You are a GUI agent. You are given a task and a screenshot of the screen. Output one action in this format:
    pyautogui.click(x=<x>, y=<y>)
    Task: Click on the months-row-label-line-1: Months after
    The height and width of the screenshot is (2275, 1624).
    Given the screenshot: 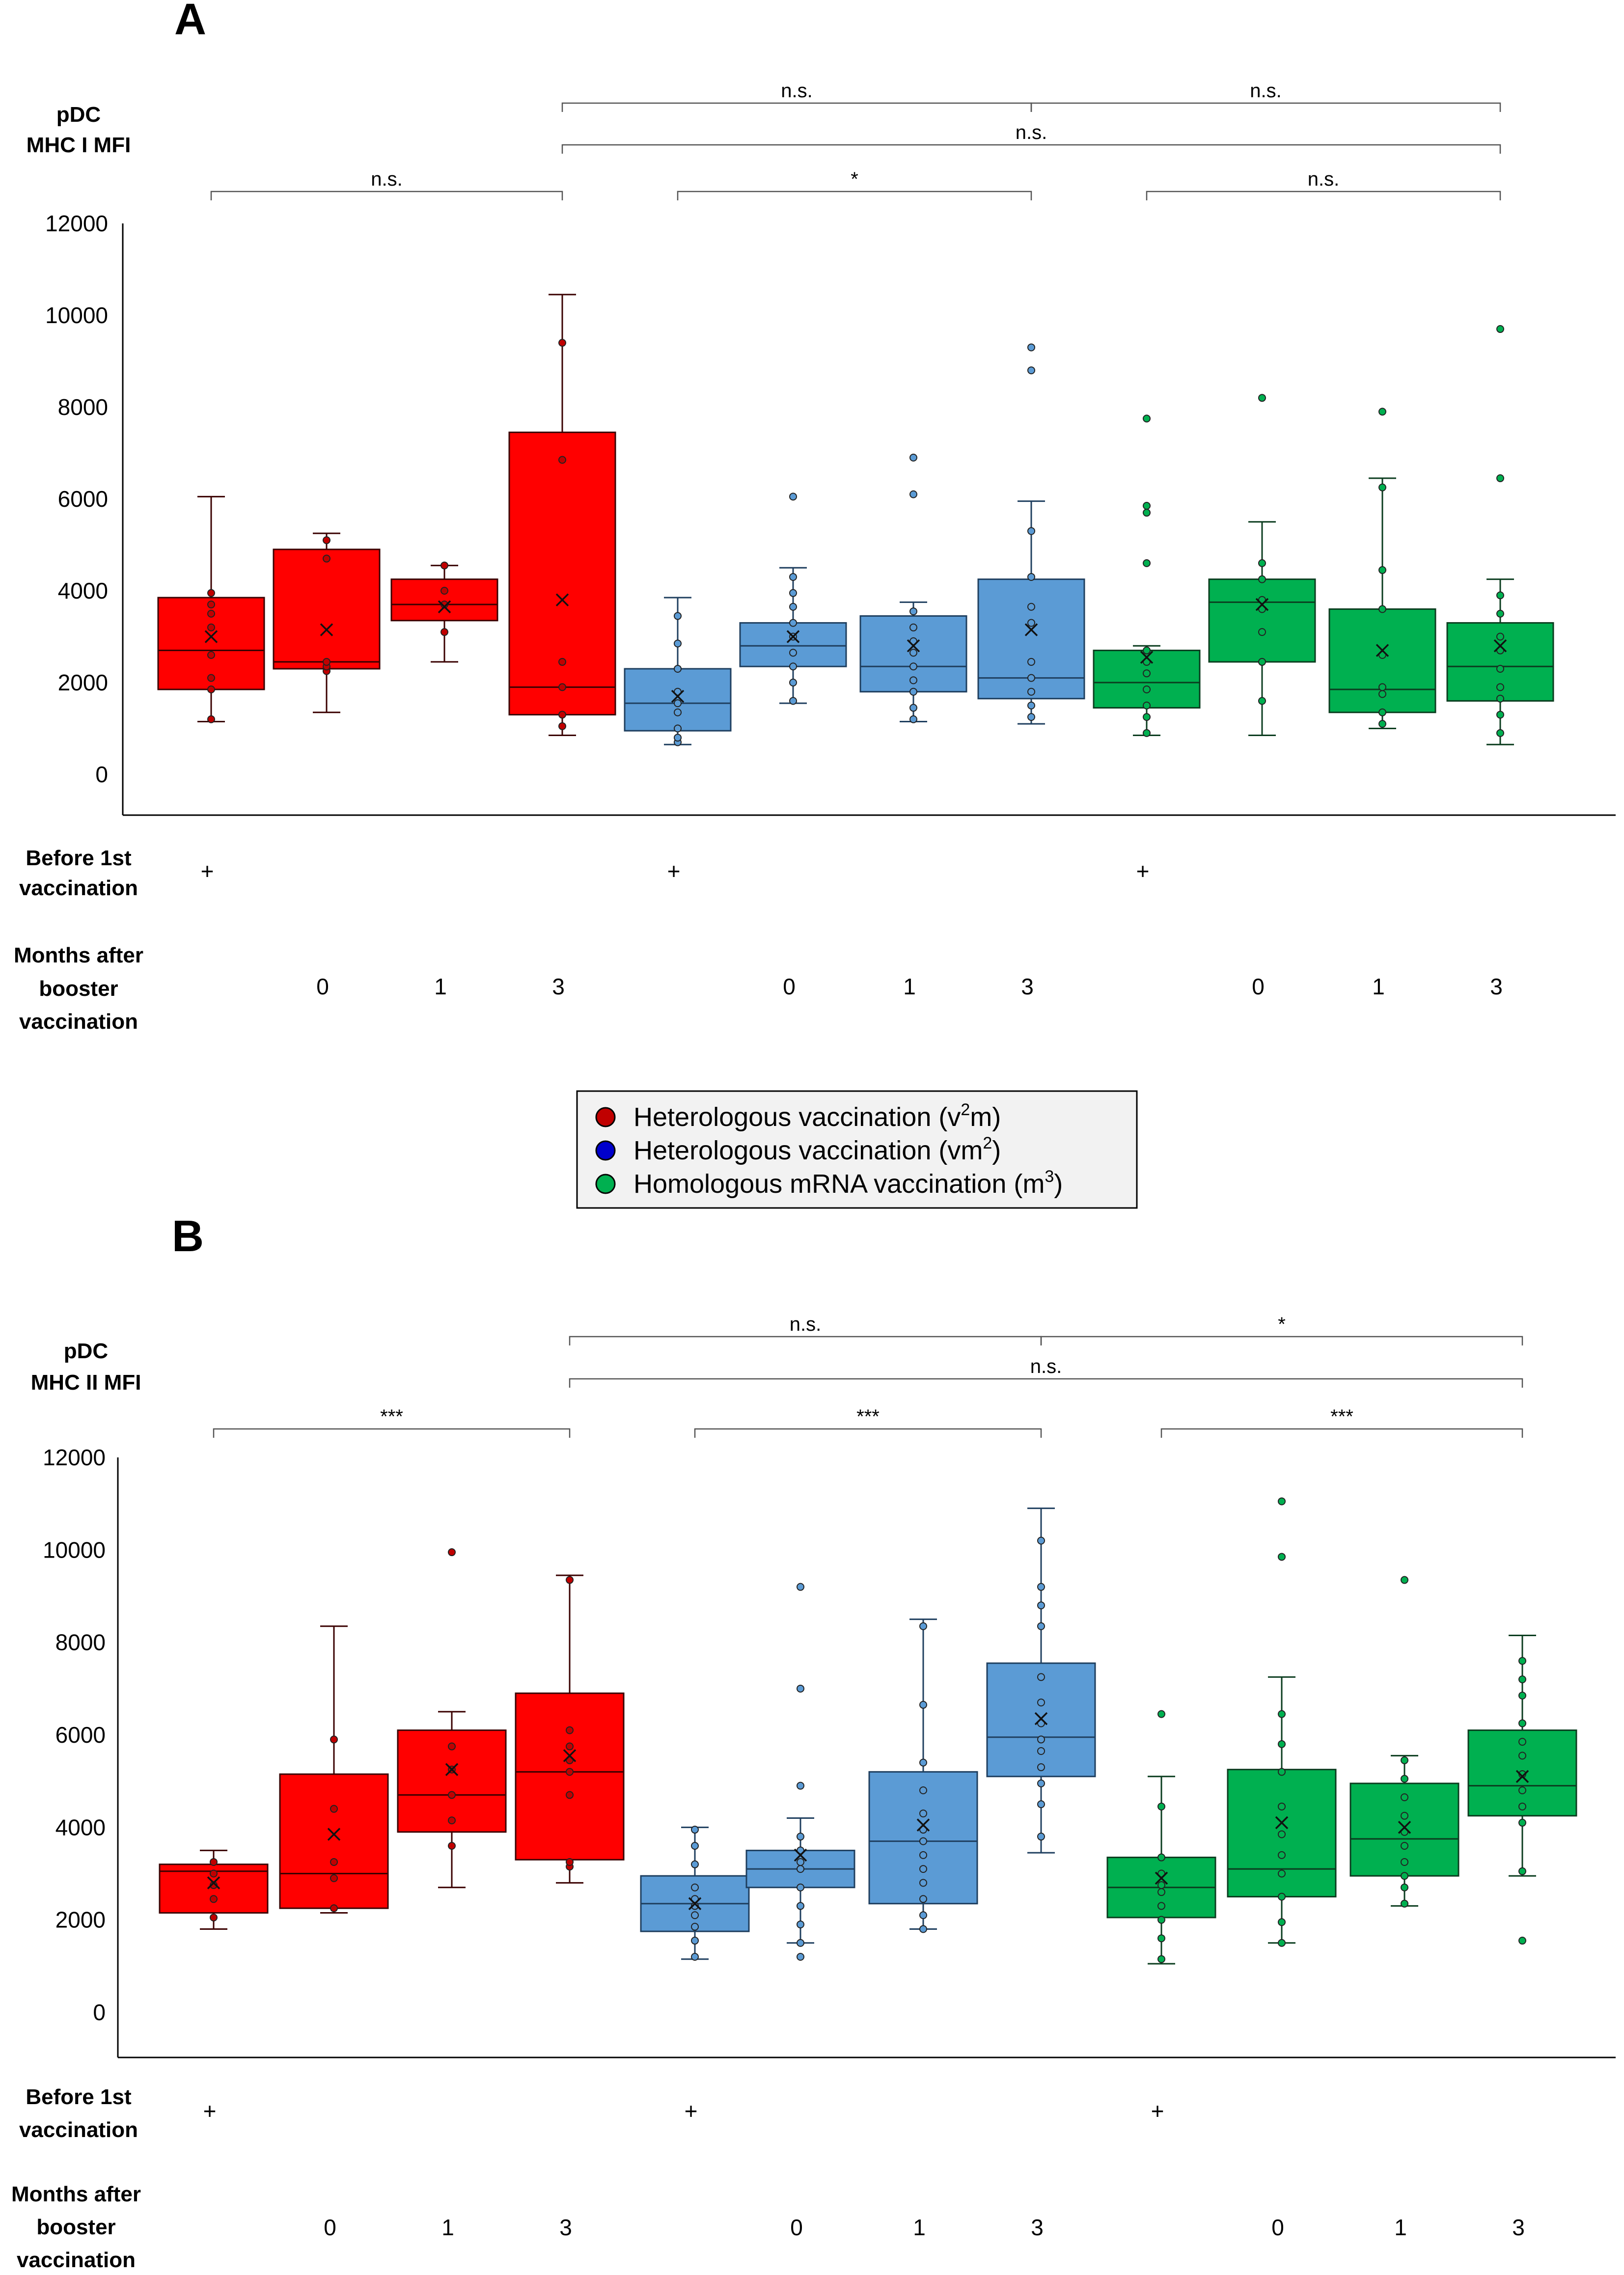 What is the action you would take?
    pyautogui.click(x=76, y=2194)
    